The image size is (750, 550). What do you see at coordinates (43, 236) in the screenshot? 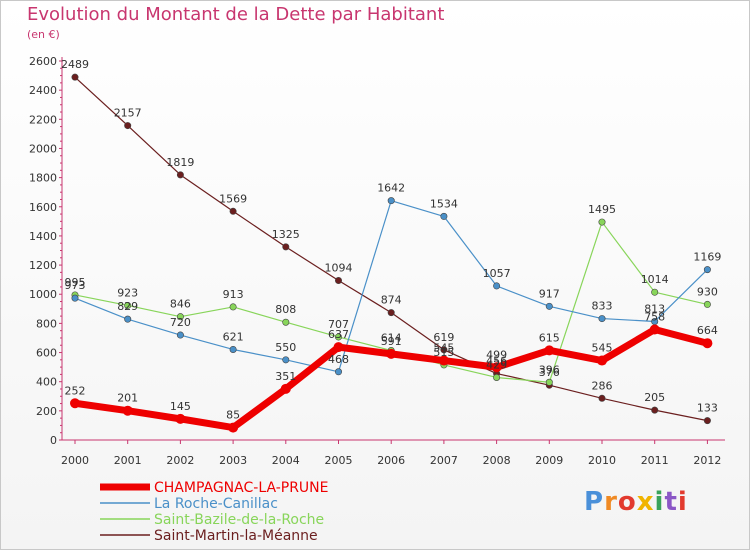
I see `y-tick-label: 1400` at bounding box center [43, 236].